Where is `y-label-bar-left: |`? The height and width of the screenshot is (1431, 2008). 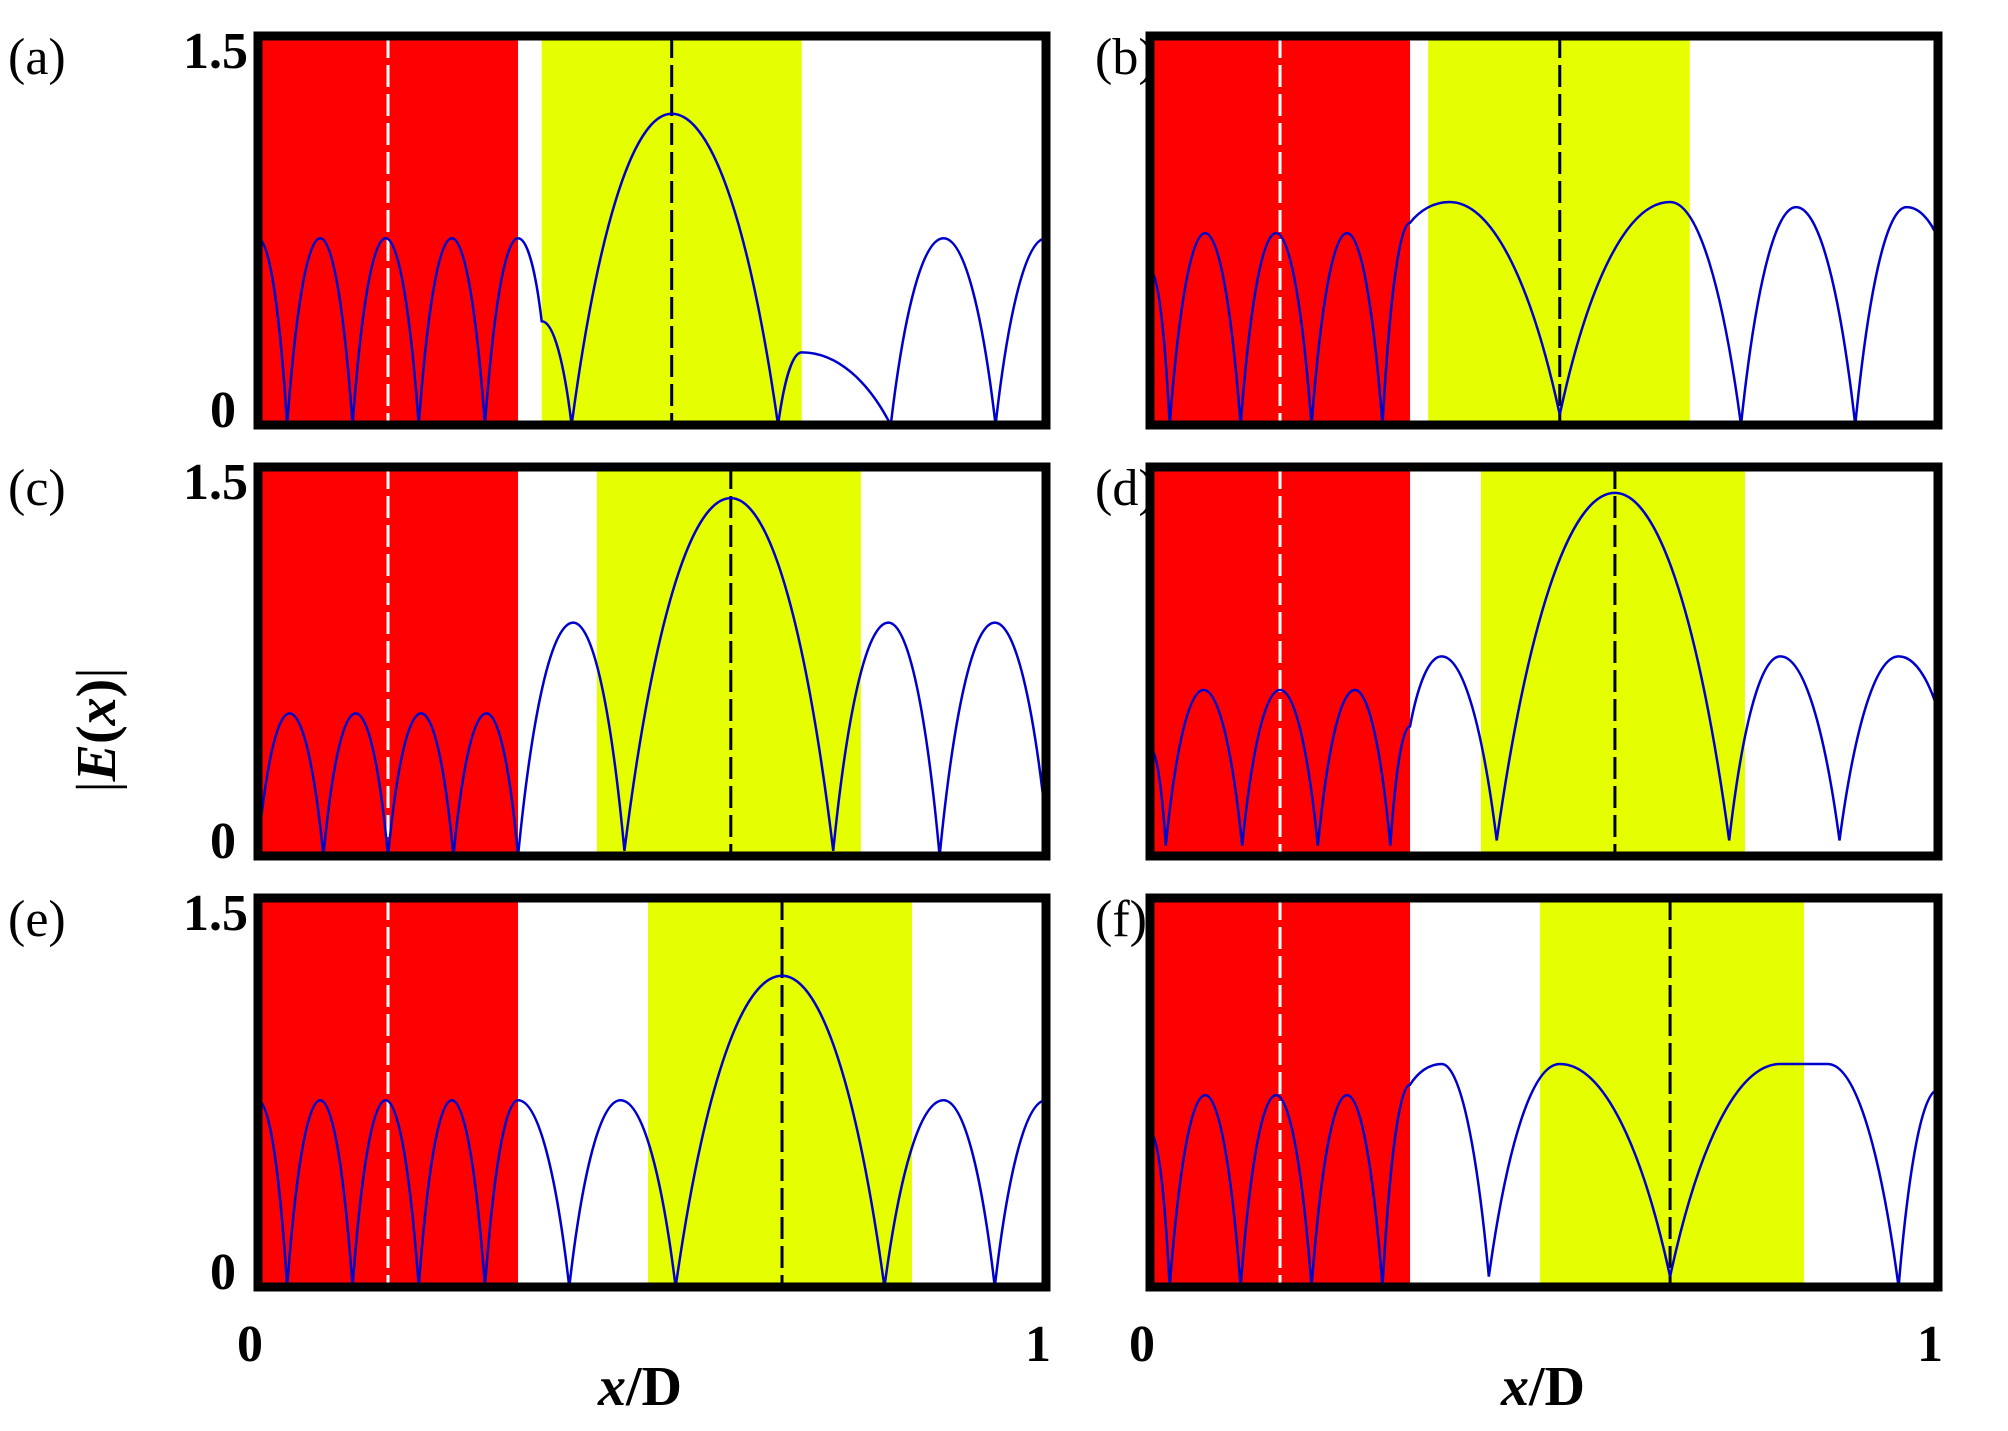 y-label-bar-left: | is located at coordinates (97, 786).